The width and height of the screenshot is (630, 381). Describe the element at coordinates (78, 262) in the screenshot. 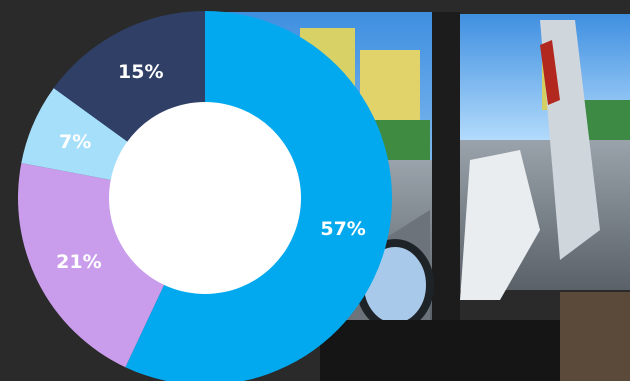

I see `slice-label-2: 21%` at that location.